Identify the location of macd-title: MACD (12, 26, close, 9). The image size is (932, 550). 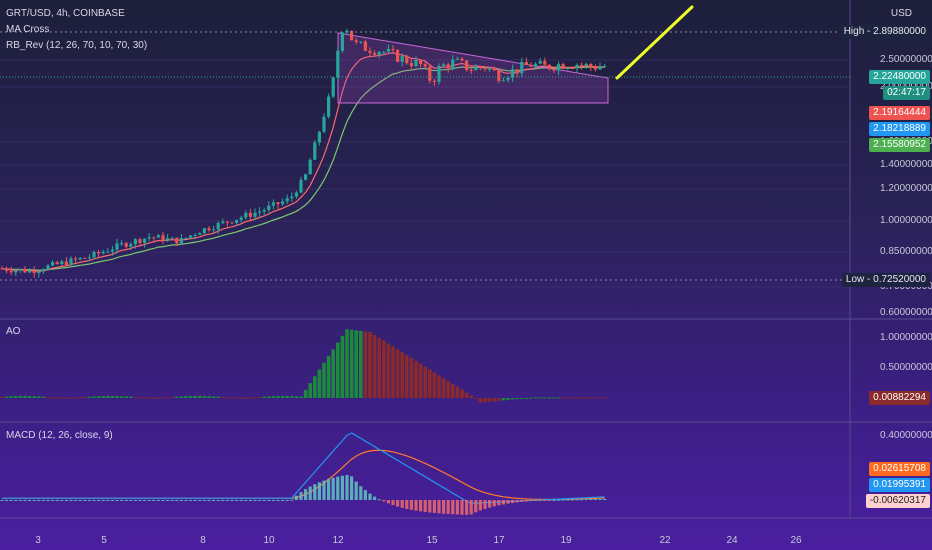
(59, 435).